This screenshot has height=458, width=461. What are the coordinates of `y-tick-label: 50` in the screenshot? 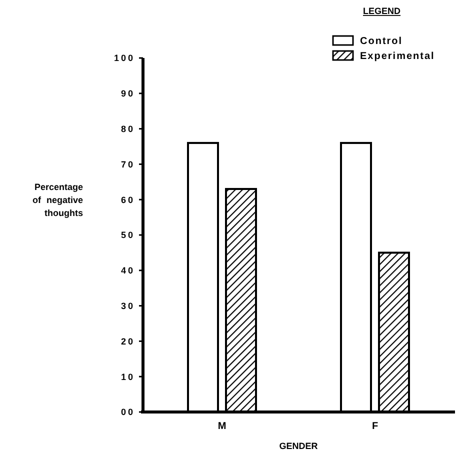 It's located at (127, 235).